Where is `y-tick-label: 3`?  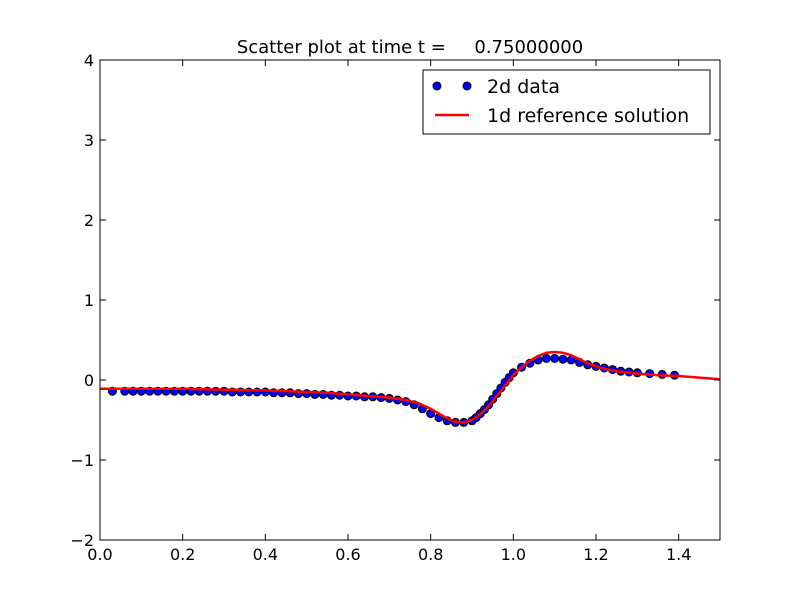 y-tick-label: 3 is located at coordinates (89, 140).